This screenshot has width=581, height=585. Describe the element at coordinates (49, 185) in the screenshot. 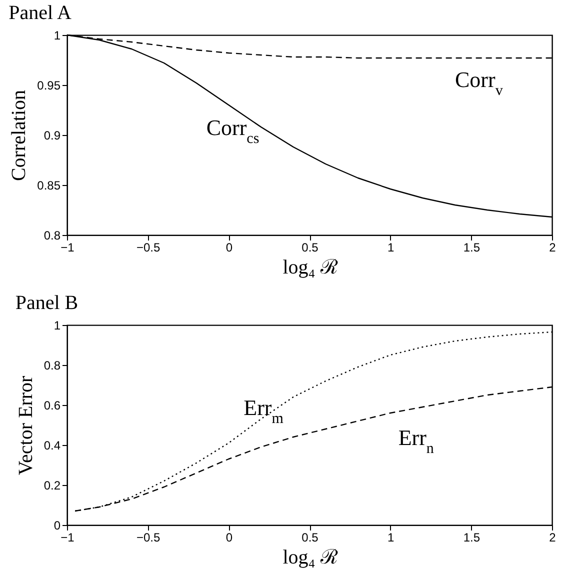

I see `y-tick-label: 0.85` at that location.